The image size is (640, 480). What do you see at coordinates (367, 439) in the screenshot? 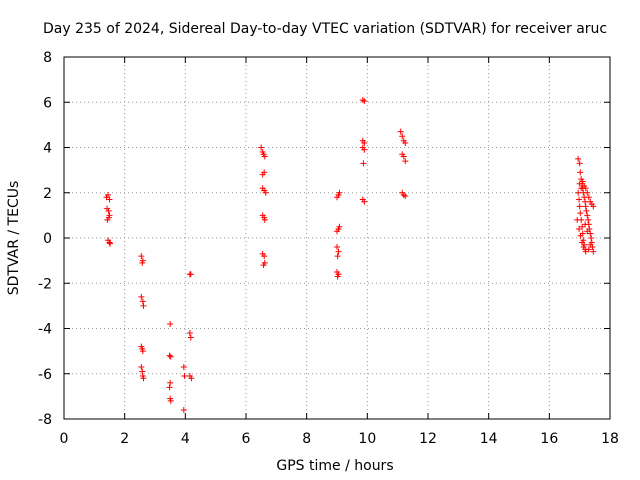
I see `x-tick-label: 10` at bounding box center [367, 439].